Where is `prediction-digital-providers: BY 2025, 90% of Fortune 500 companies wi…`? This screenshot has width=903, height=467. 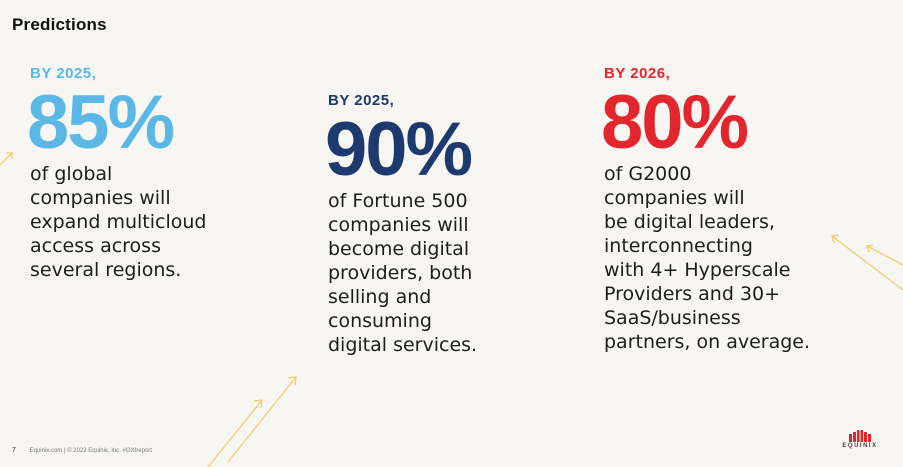
prediction-digital-providers: BY 2025, 90% of Fortune 500 companies wi… is located at coordinates (401, 224).